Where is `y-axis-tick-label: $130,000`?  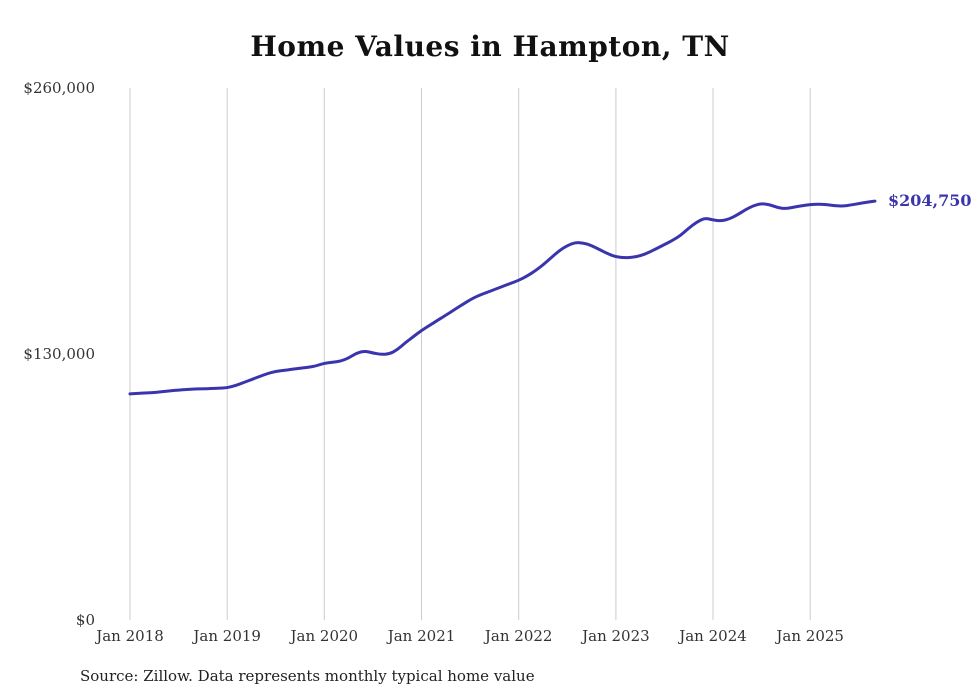 y-axis-tick-label: $130,000 is located at coordinates (59, 354).